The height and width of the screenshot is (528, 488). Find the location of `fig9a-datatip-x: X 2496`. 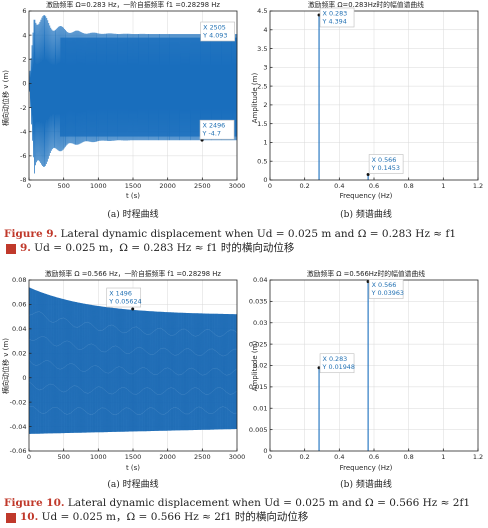

fig9a-datatip-x: X 2496 is located at coordinates (214, 126).